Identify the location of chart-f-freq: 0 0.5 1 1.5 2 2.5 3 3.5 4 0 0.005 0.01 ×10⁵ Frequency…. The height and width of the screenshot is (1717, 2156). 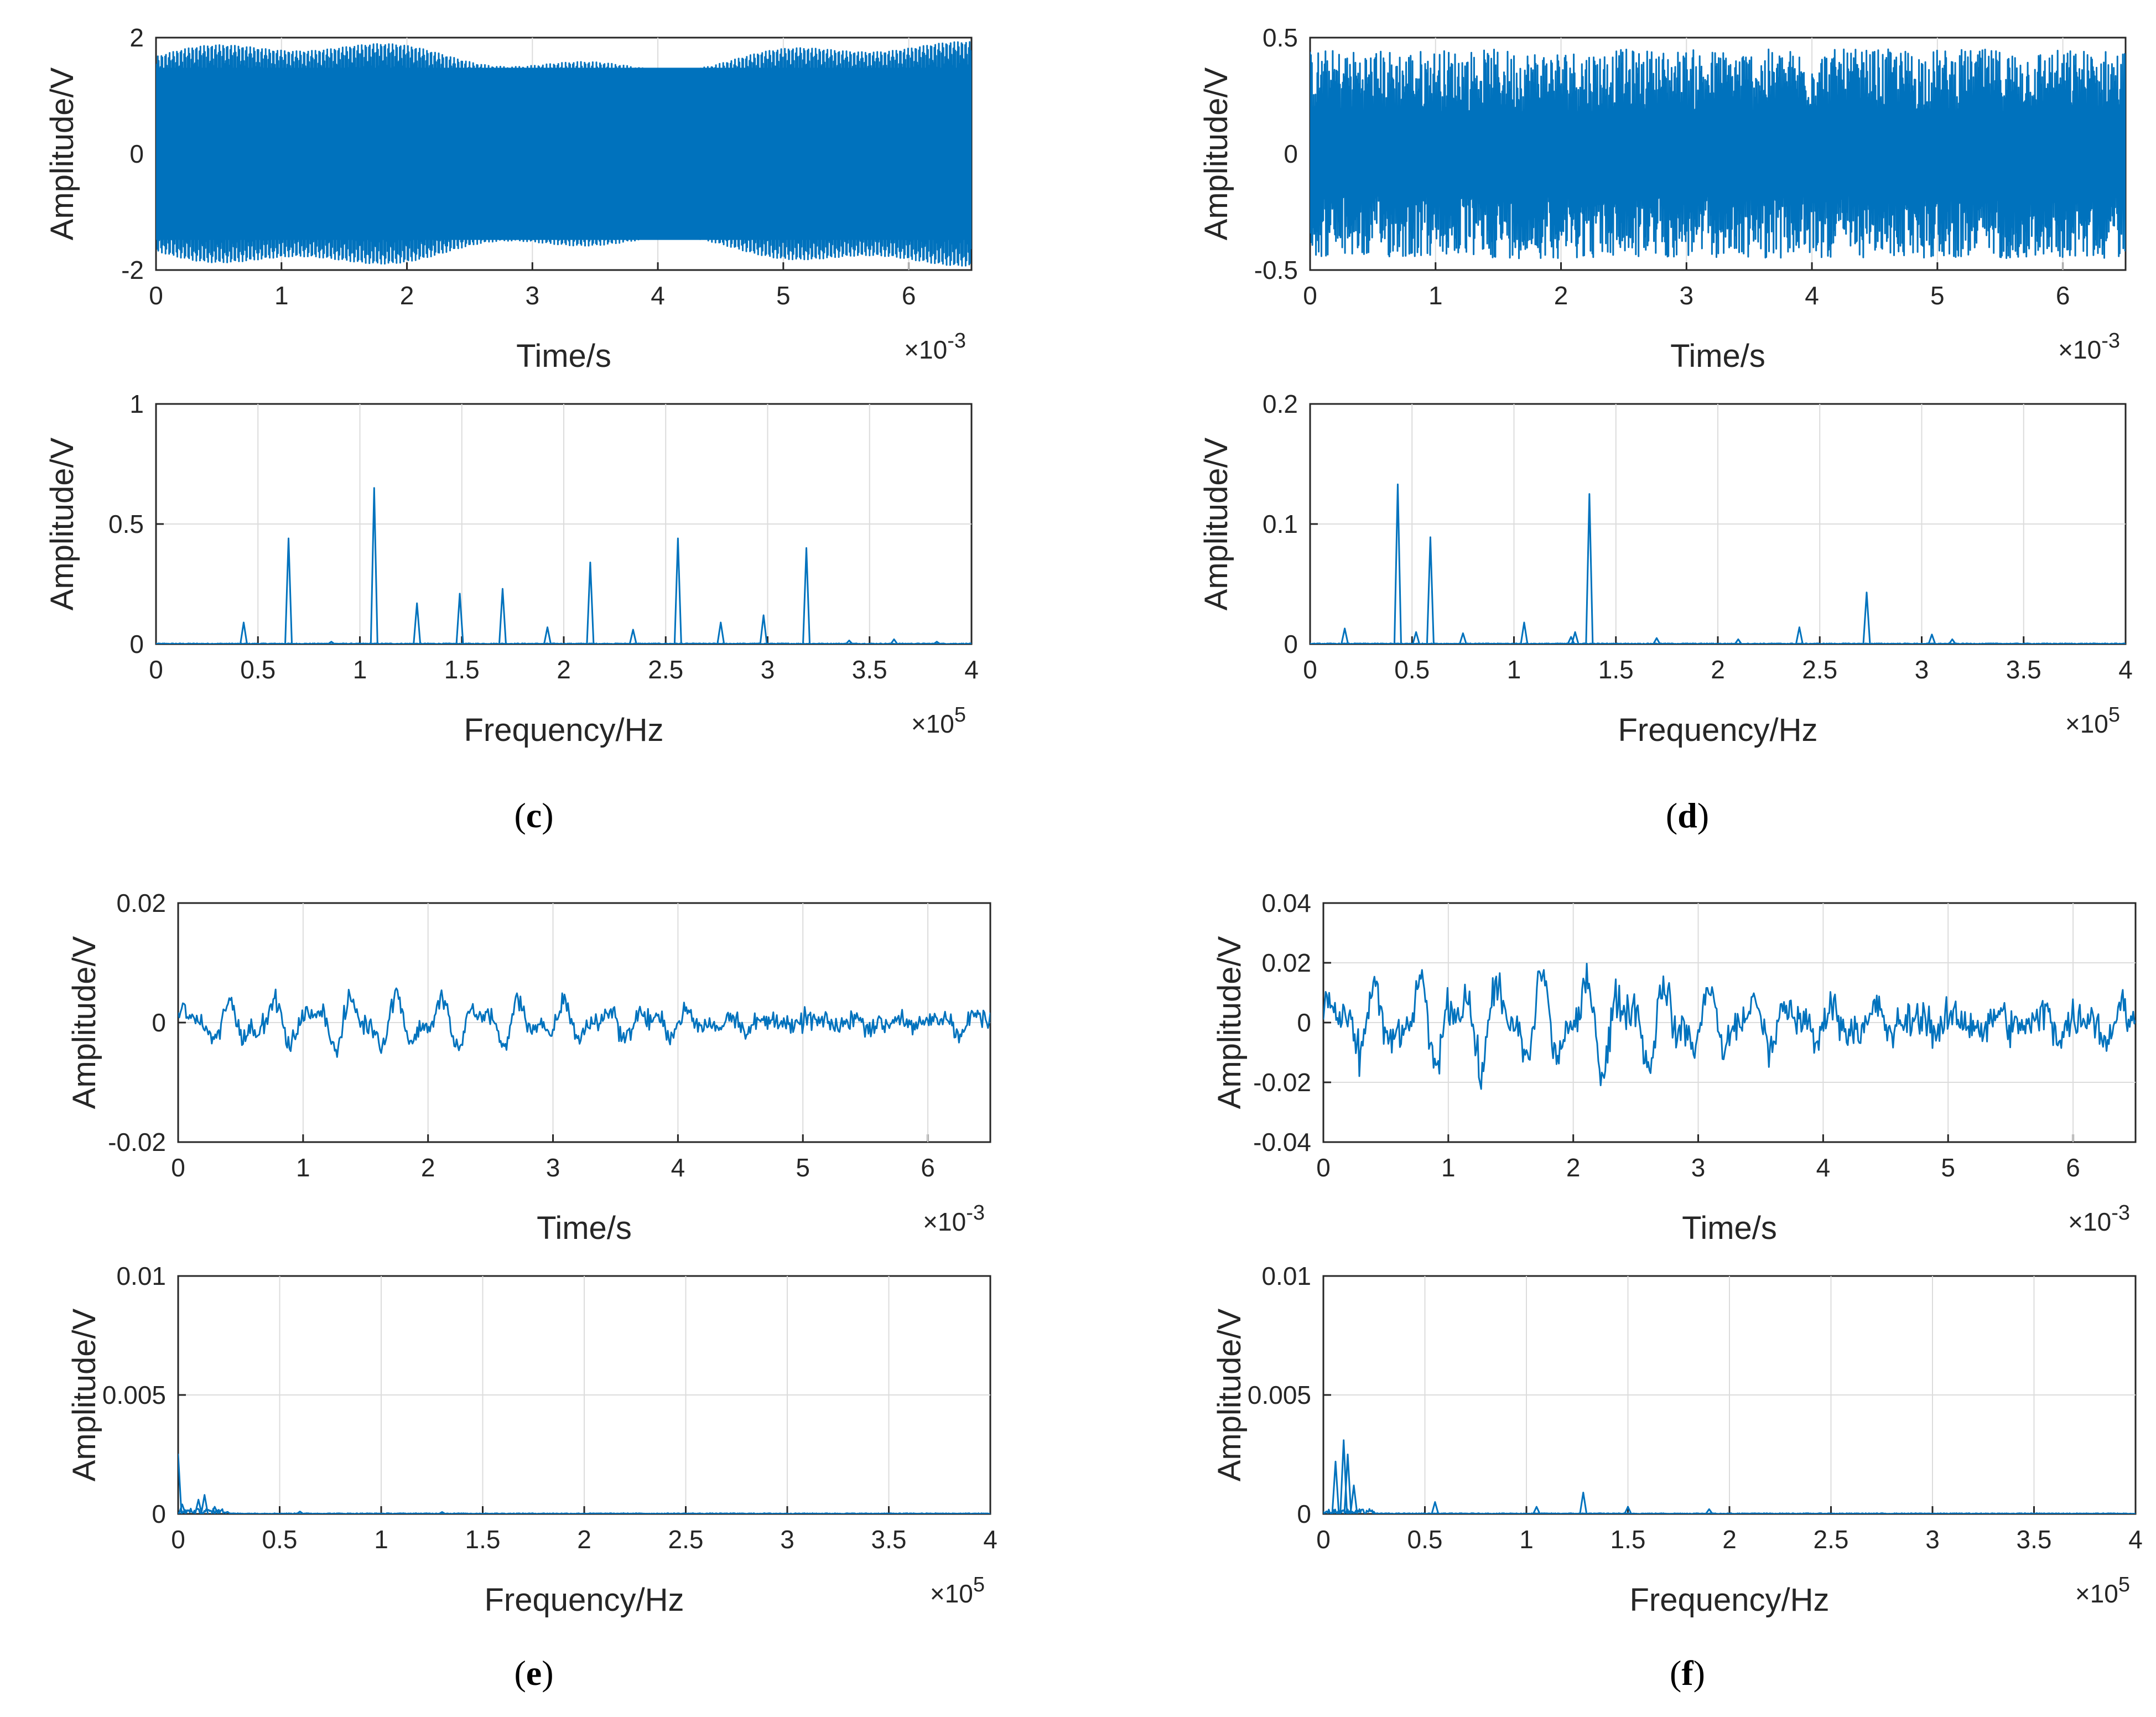
(1677, 1440).